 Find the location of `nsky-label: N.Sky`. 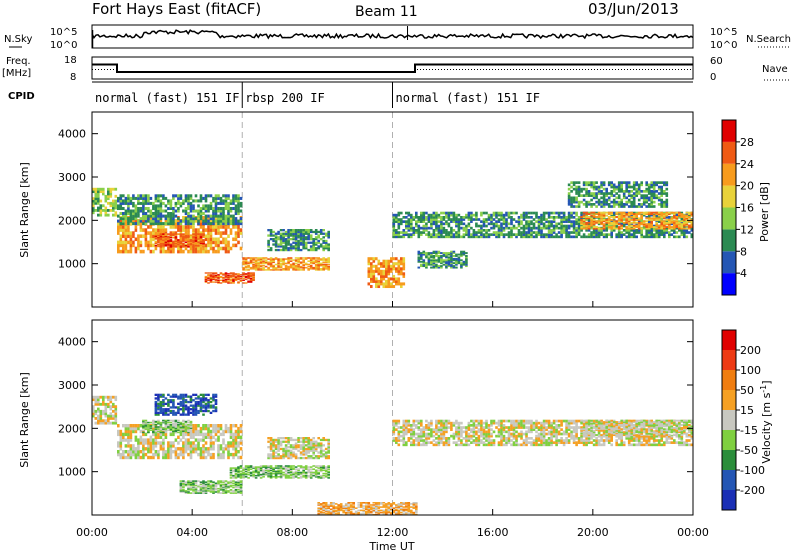

nsky-label: N.Sky is located at coordinates (18, 39).